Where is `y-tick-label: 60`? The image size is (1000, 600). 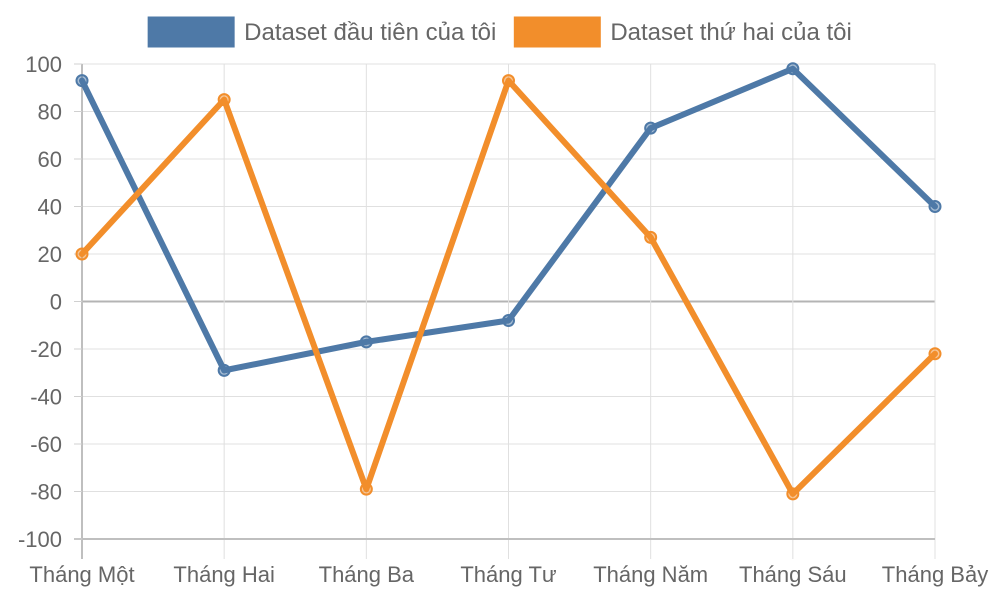
y-tick-label: 60 is located at coordinates (50, 159).